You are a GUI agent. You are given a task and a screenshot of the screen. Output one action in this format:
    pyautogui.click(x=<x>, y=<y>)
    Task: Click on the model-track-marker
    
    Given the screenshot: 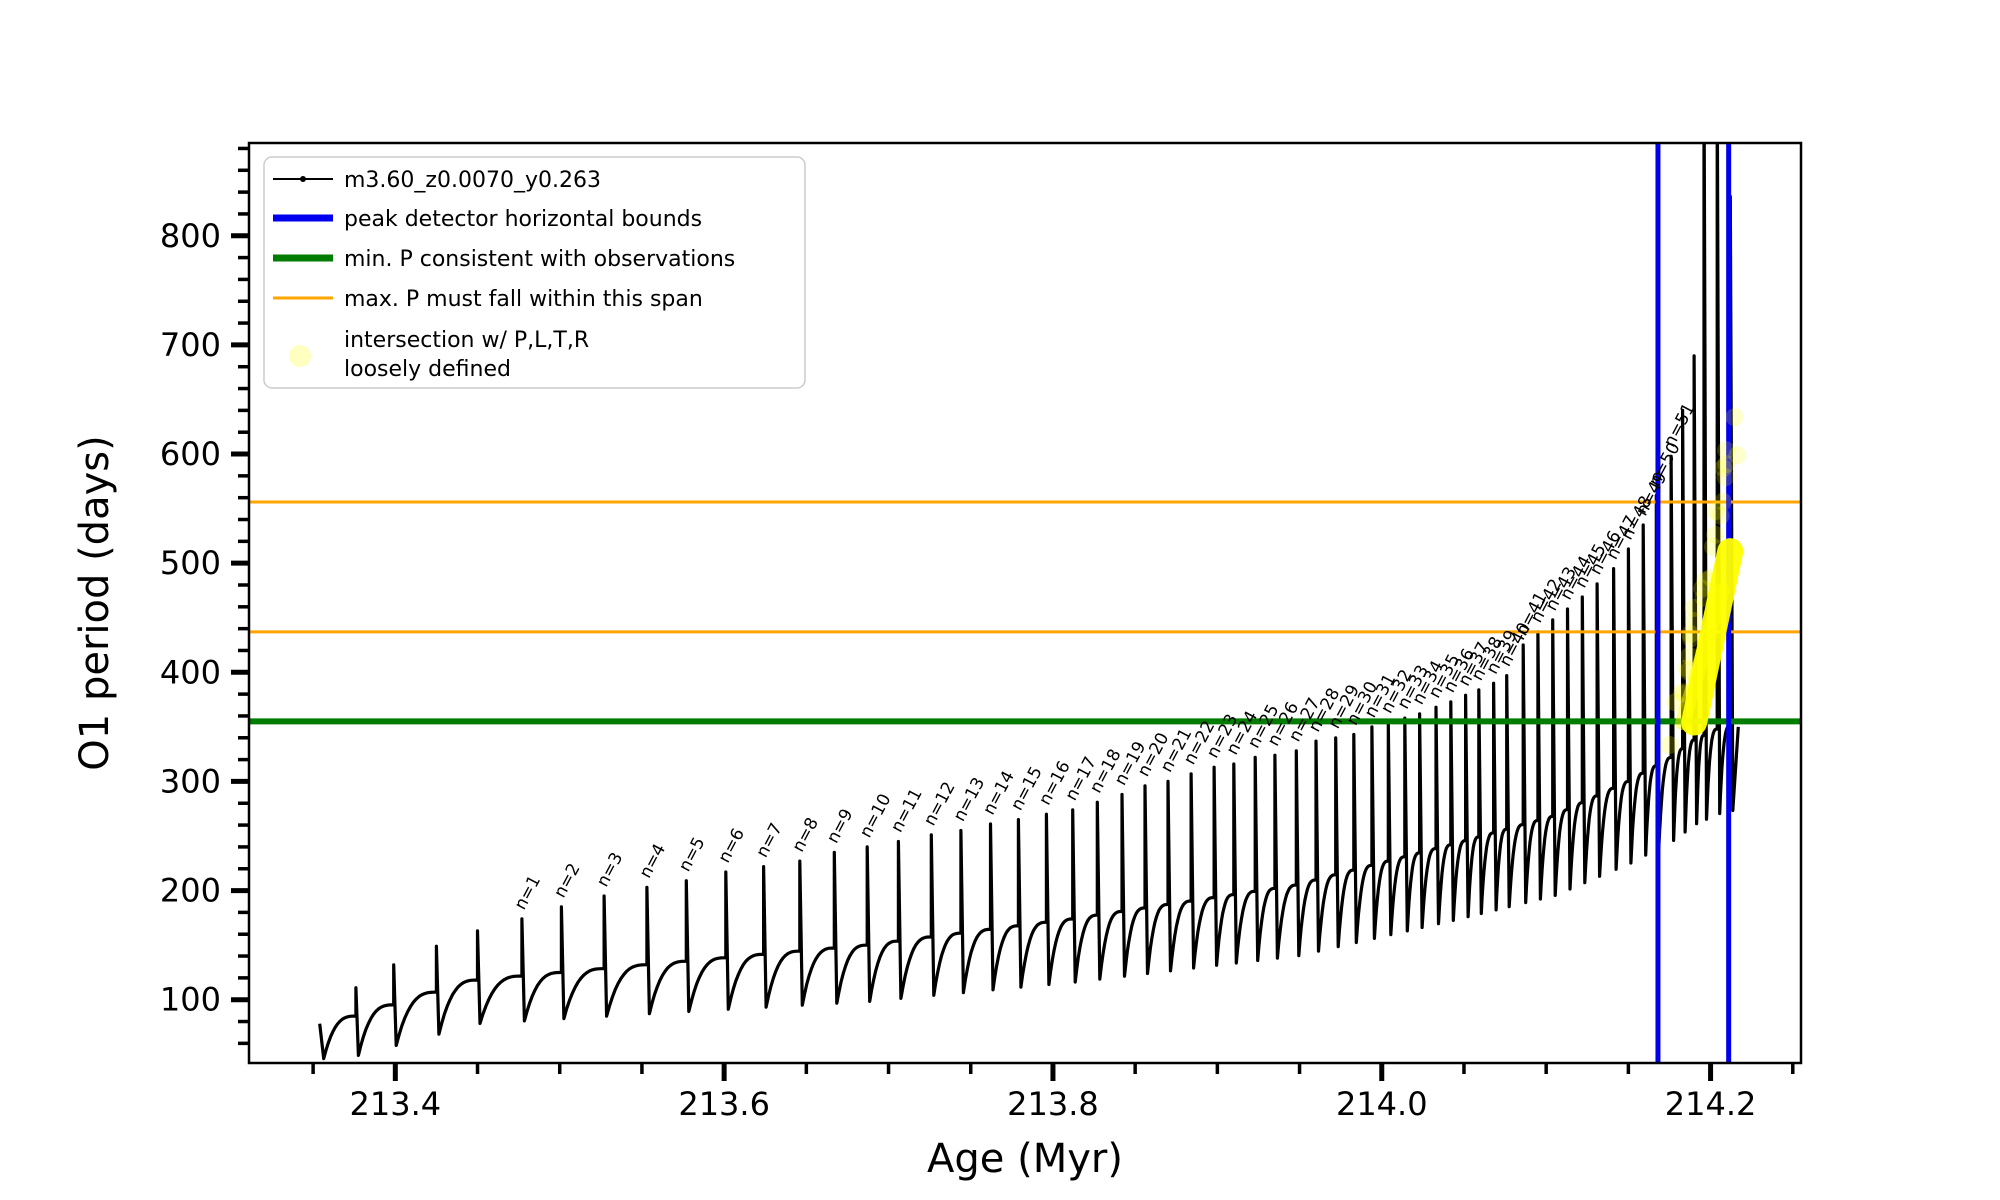 What is the action you would take?
    pyautogui.click(x=303, y=179)
    